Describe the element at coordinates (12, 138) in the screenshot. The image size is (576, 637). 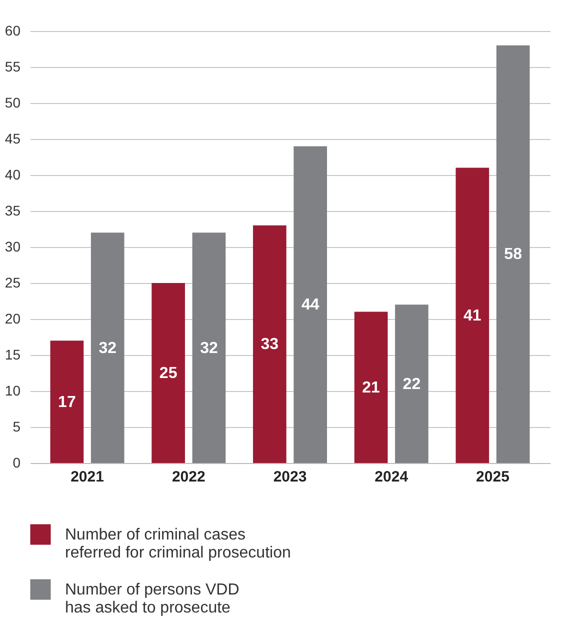
I see `y-tick-label: 45` at that location.